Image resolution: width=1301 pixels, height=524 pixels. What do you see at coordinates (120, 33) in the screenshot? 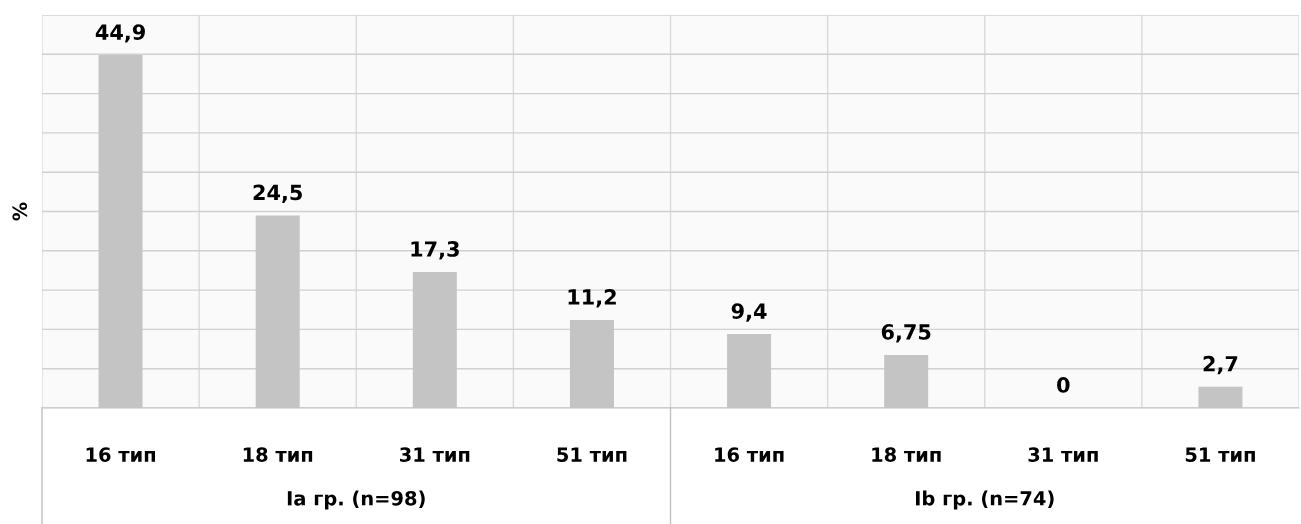
I see `data-label: 44,9` at bounding box center [120, 33].